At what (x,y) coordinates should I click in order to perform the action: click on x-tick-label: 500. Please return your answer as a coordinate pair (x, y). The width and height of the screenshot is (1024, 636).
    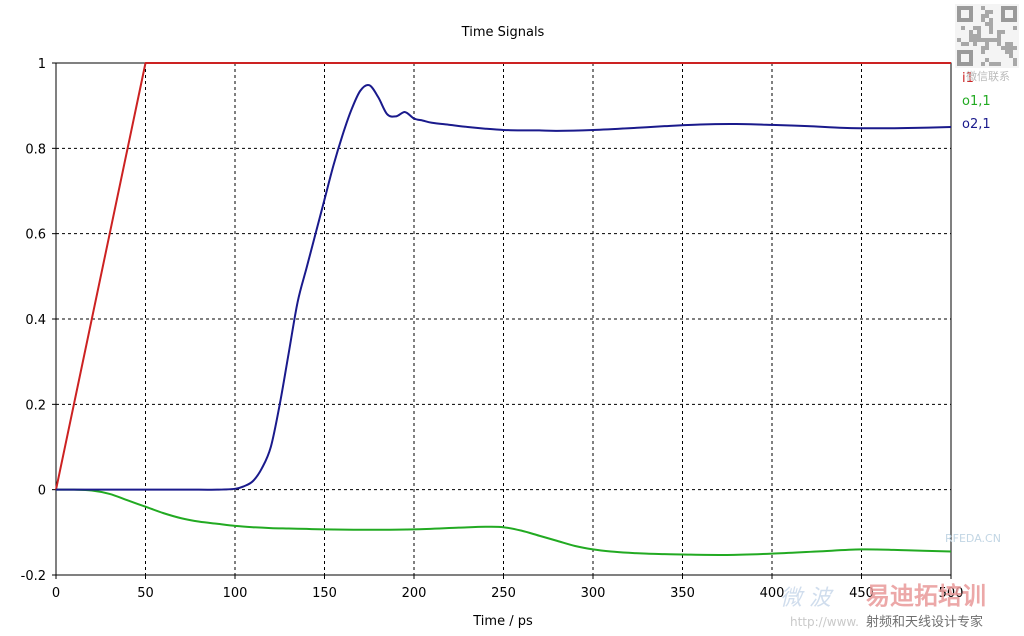
    Looking at the image, I should click on (951, 593).